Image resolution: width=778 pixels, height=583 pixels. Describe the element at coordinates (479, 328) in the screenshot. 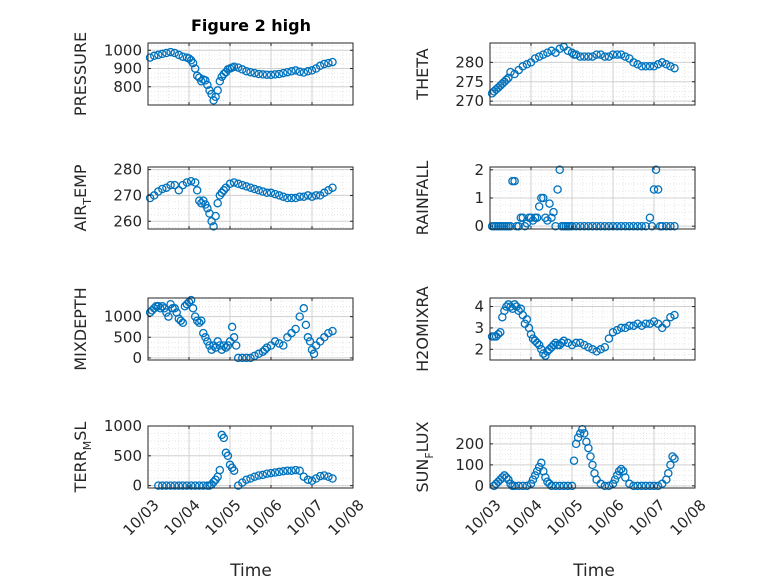

I see `y-tick-label: 3` at that location.